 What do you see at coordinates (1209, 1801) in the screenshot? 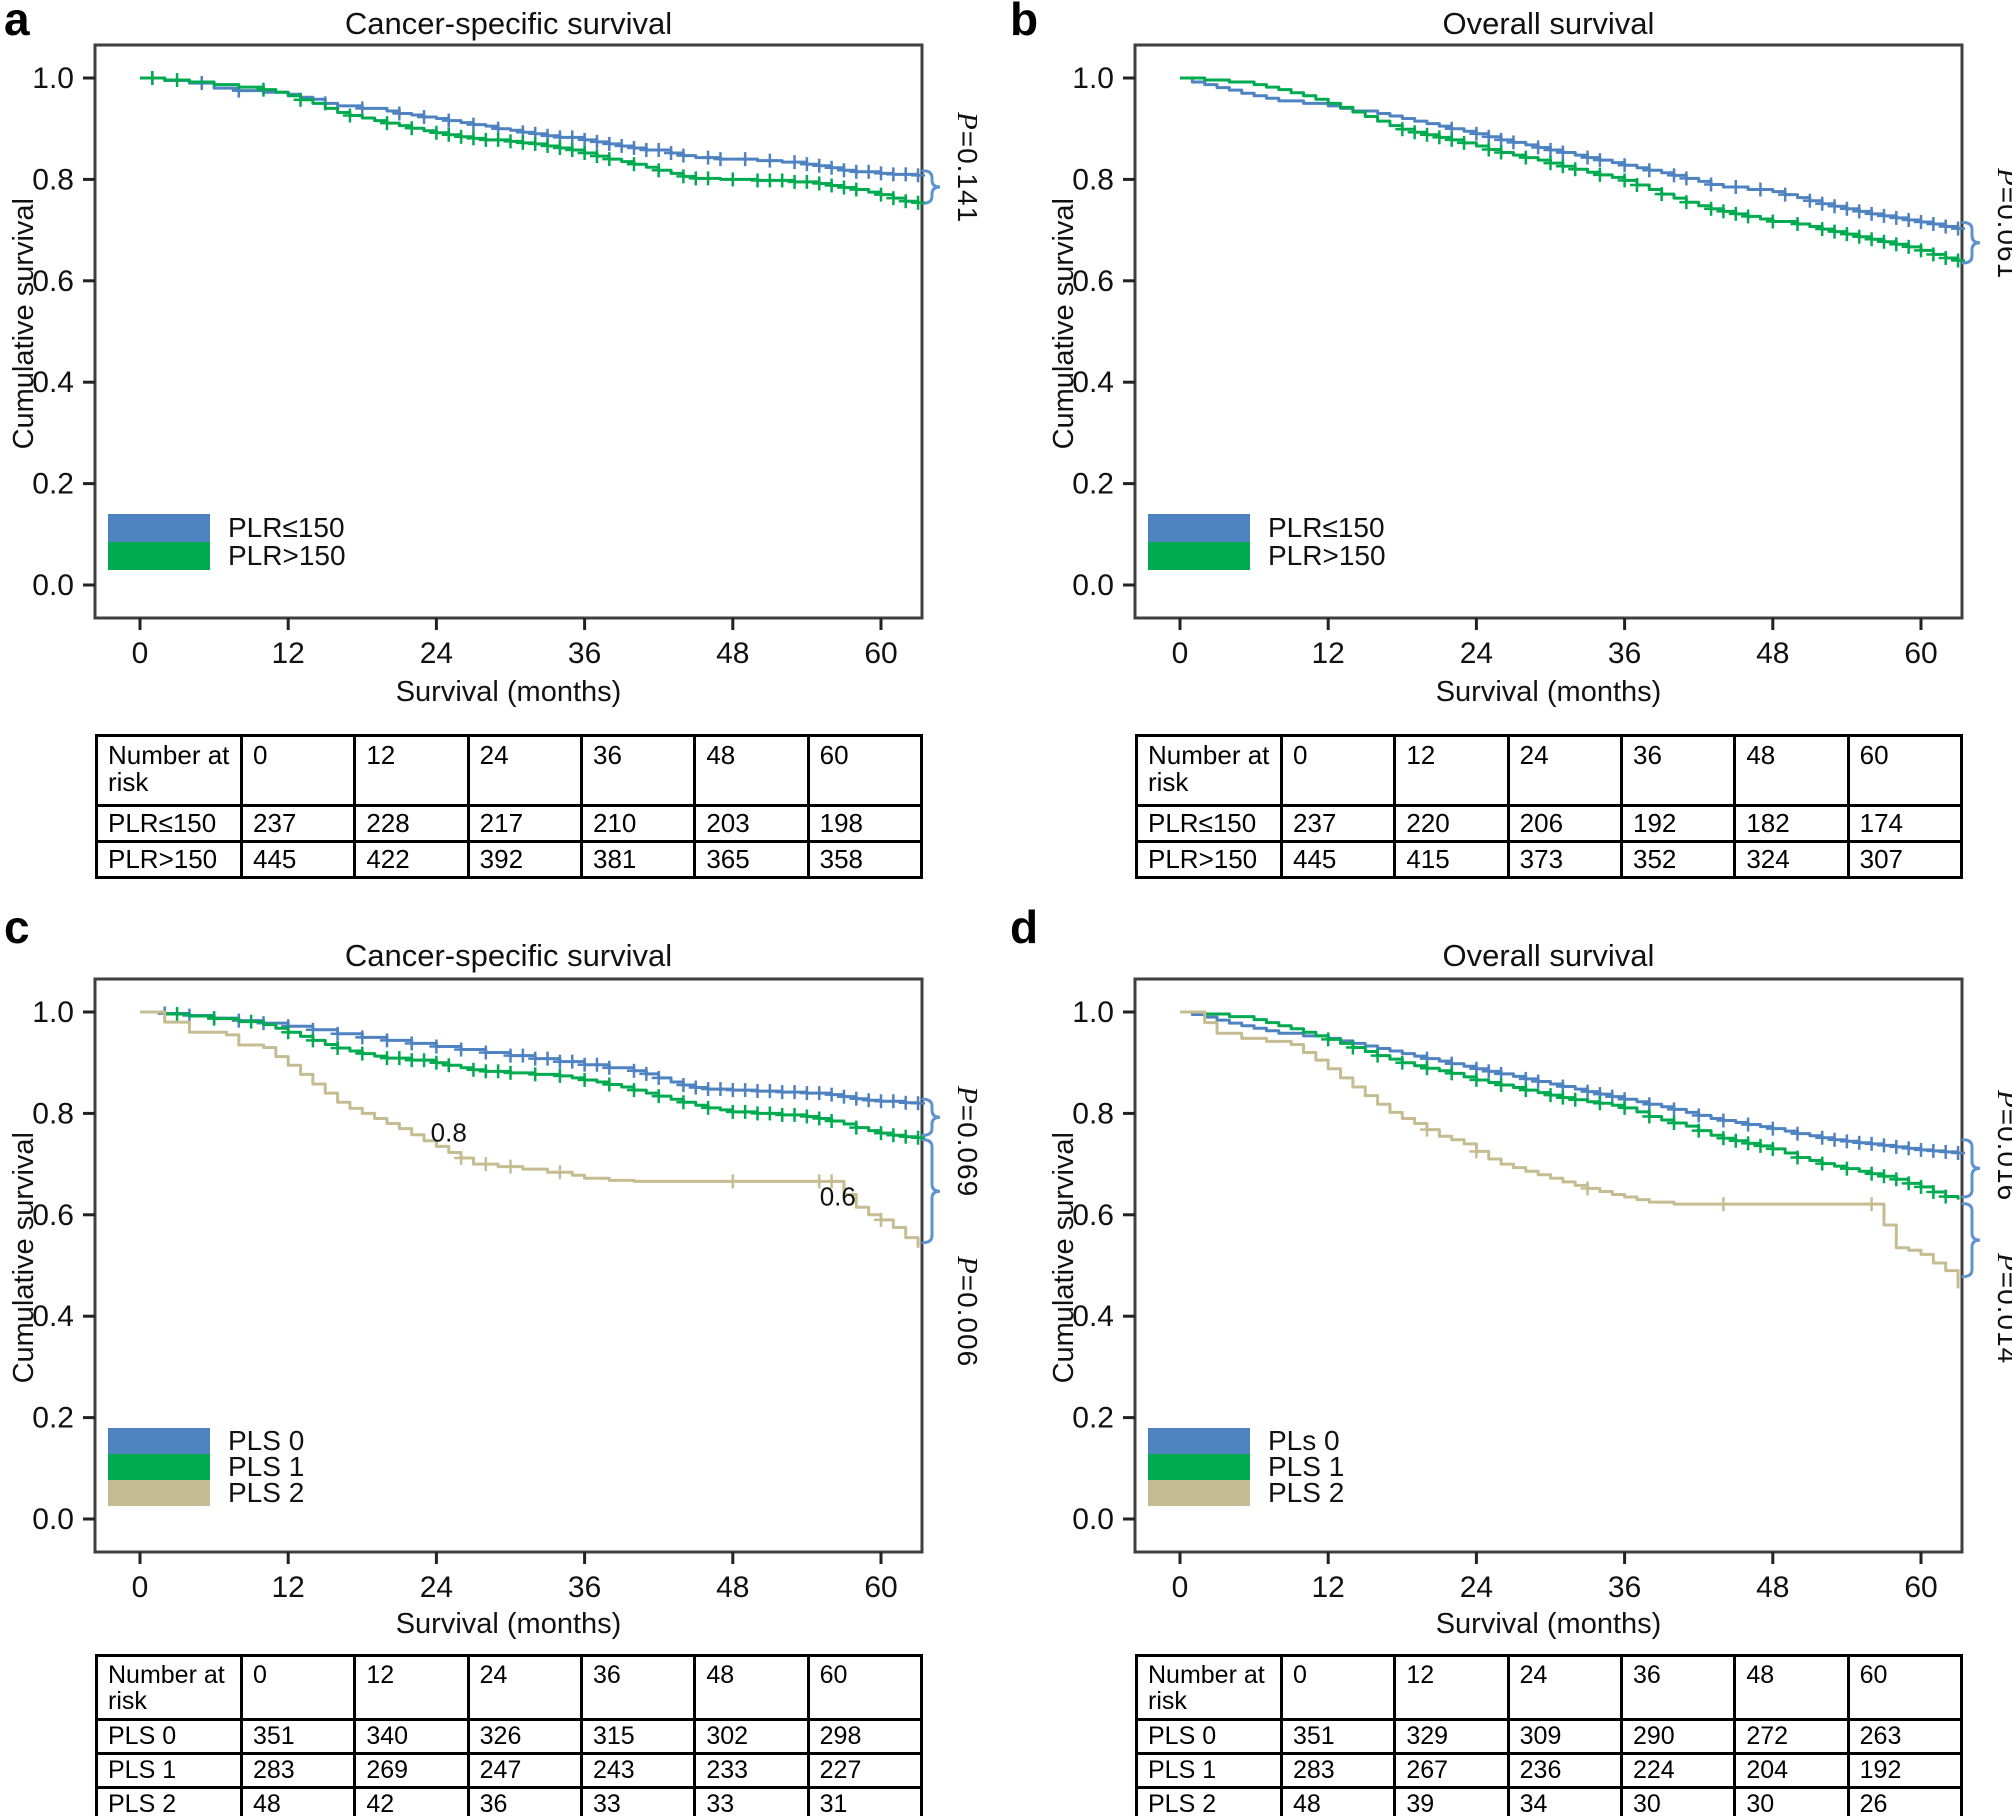
I see `risk-row-label: PLS 2` at bounding box center [1209, 1801].